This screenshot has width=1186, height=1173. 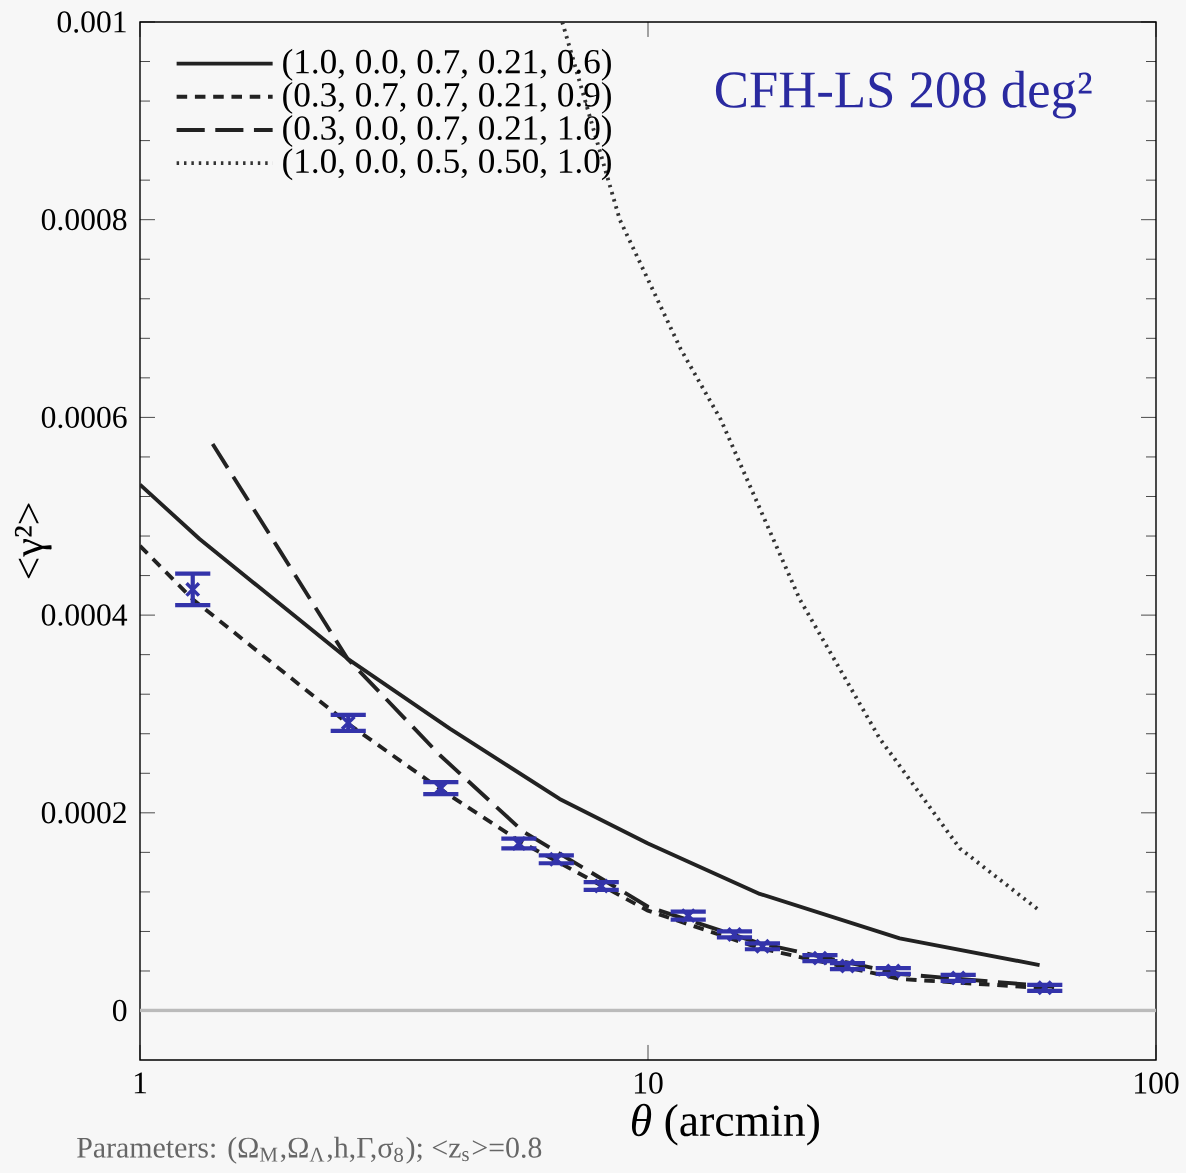 What do you see at coordinates (447, 64) in the screenshot?
I see `legend-label: (1.0, 0.0, 0.7, 0.21, 0.6)` at bounding box center [447, 64].